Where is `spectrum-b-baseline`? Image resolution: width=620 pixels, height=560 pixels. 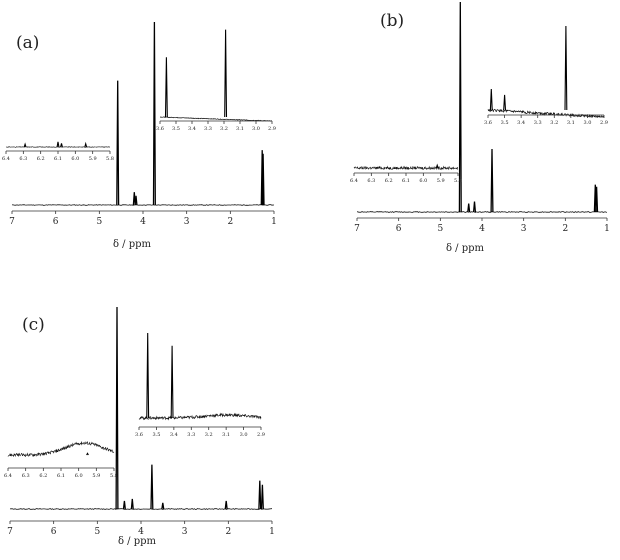 spectrum-b-baseline is located at coordinates (482, 212).